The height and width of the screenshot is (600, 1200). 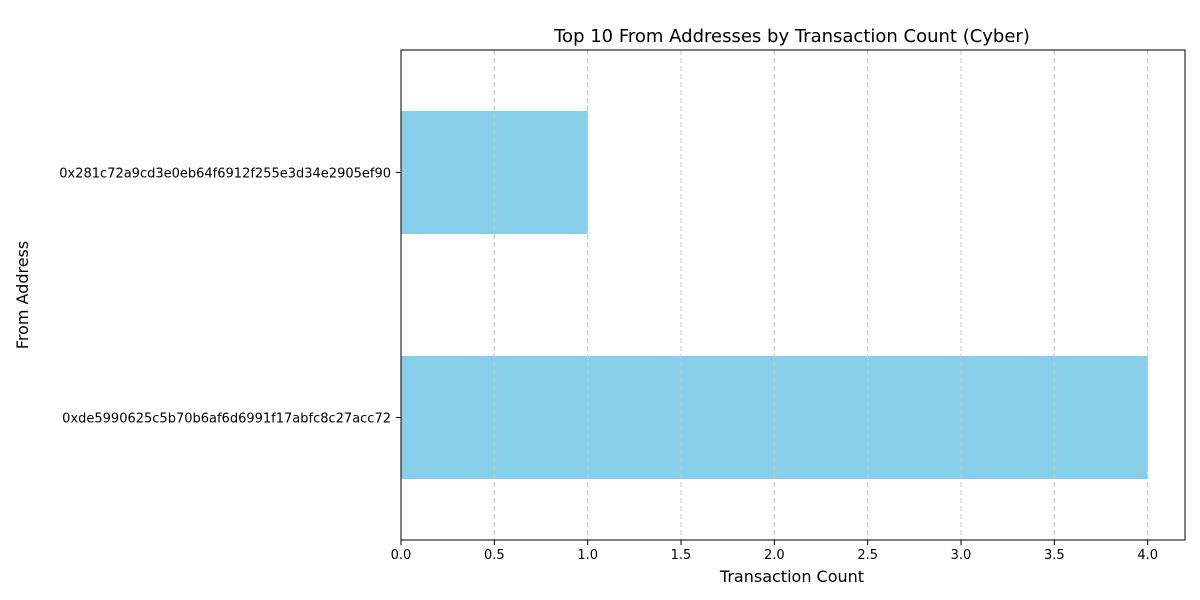 What do you see at coordinates (494, 555) in the screenshot?
I see `x-tick-label: 0.5` at bounding box center [494, 555].